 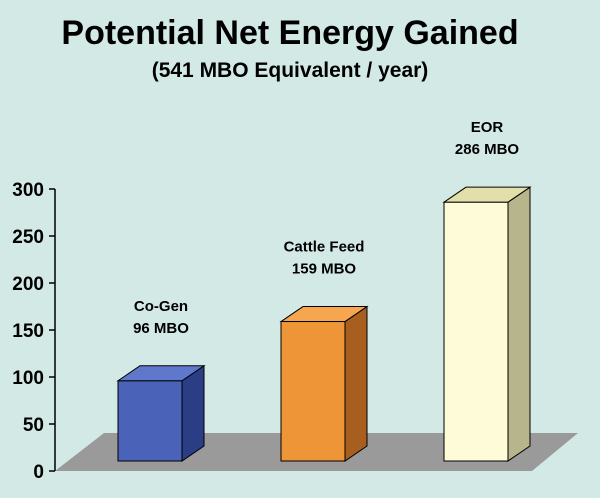 I want to click on bar-co-gen: Co-Gen 96 MBO, so click(x=161, y=380).